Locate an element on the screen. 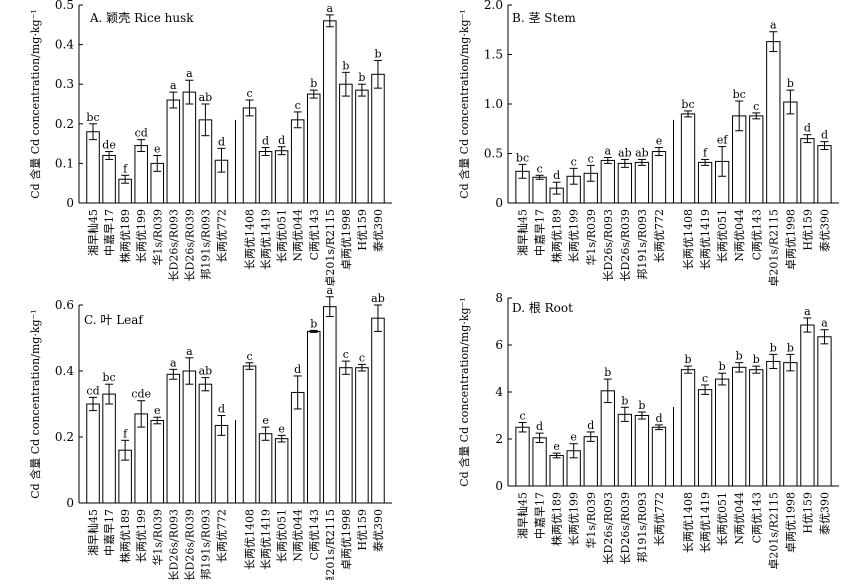  y-tick-label: 2.0 is located at coordinates (493, 6).